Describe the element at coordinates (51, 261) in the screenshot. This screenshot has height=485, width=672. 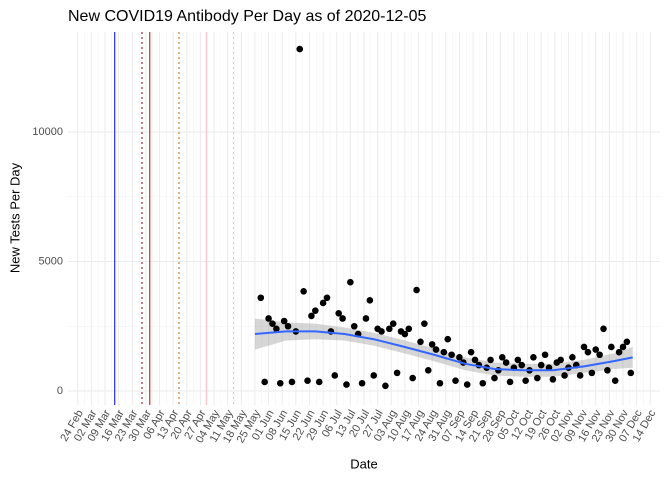
I see `y-tick-label: 5000` at that location.